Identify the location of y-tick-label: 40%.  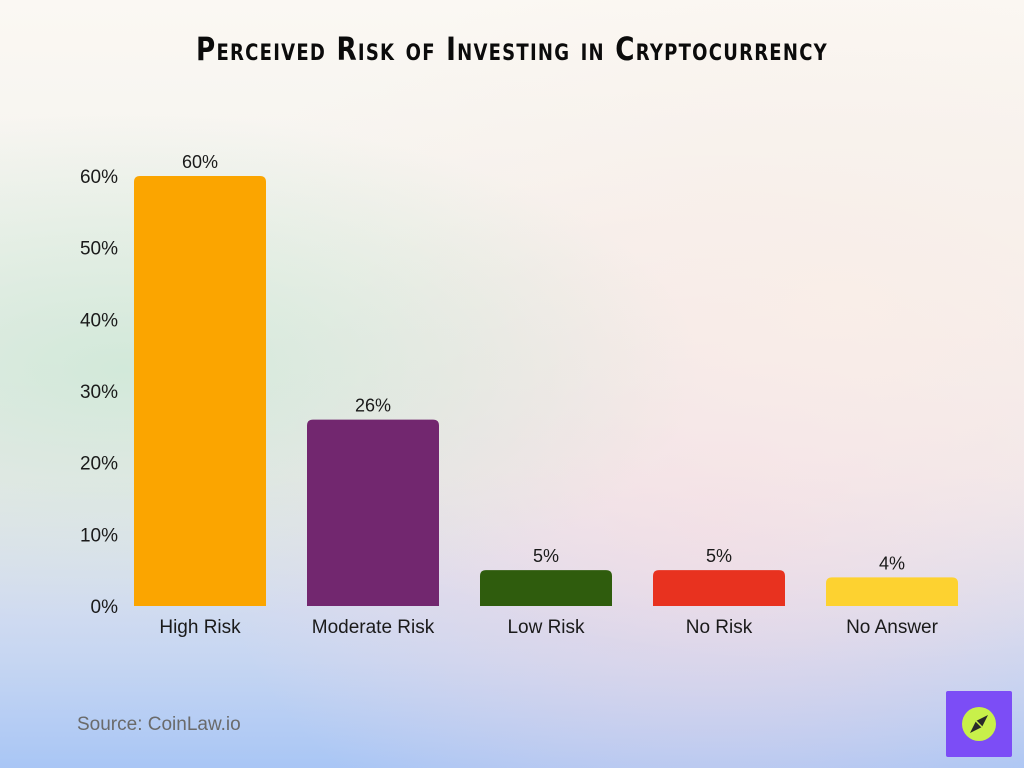
(99, 320).